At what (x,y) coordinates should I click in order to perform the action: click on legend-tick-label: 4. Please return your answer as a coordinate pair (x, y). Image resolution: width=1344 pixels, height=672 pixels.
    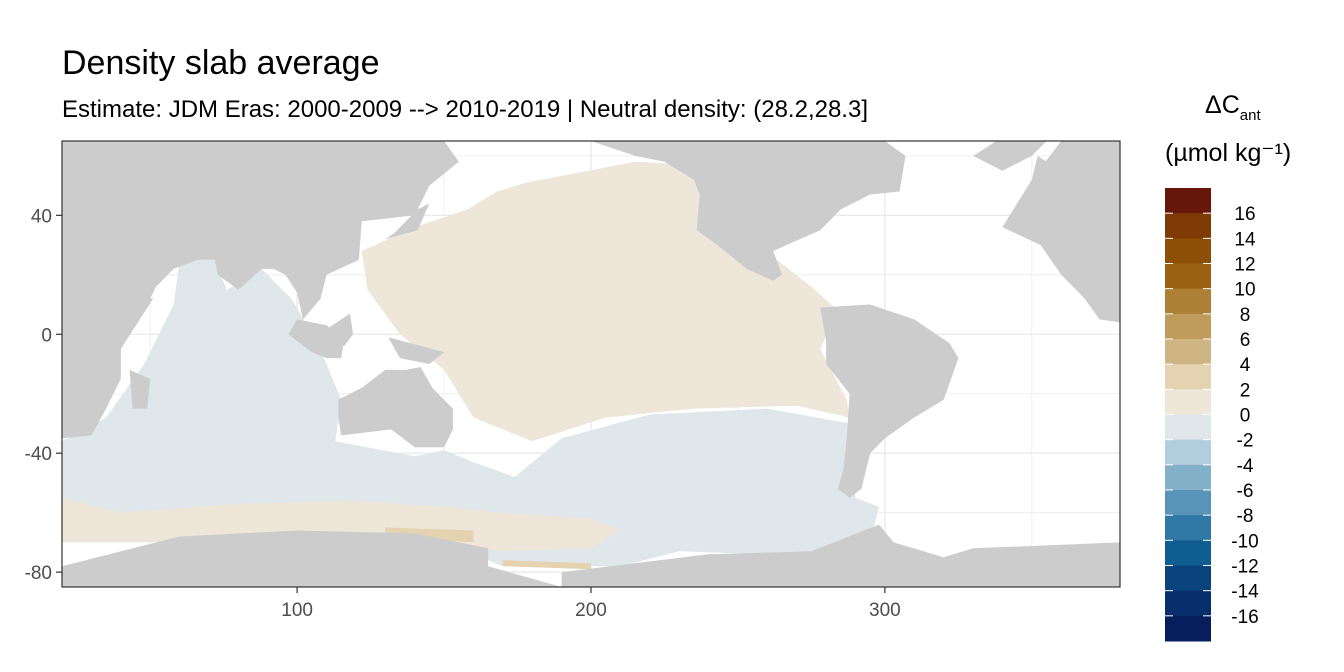
    Looking at the image, I should click on (1245, 365).